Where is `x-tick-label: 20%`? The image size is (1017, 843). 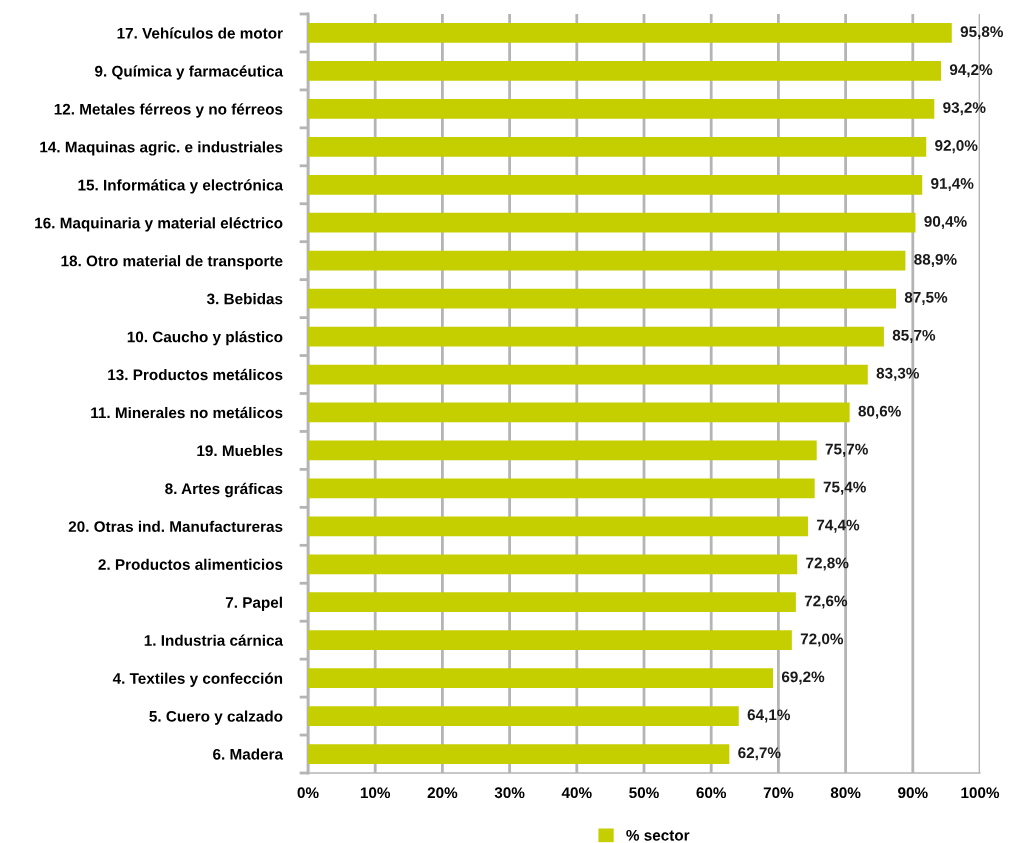
x-tick-label: 20% is located at coordinates (442, 793).